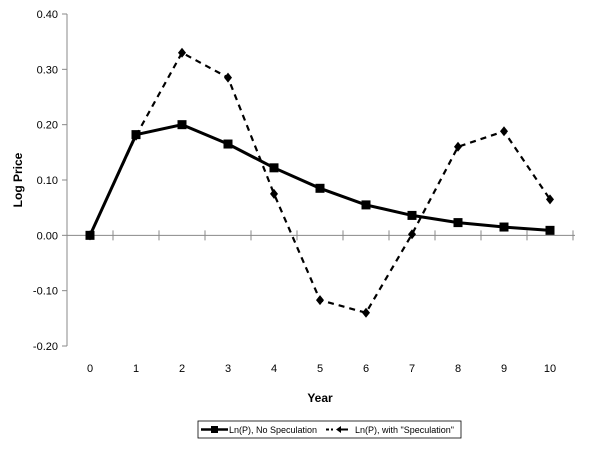 Image resolution: width=600 pixels, height=450 pixels. What do you see at coordinates (273, 430) in the screenshot?
I see `legend-label-no-speculation: Ln(P), No Speculation` at bounding box center [273, 430].